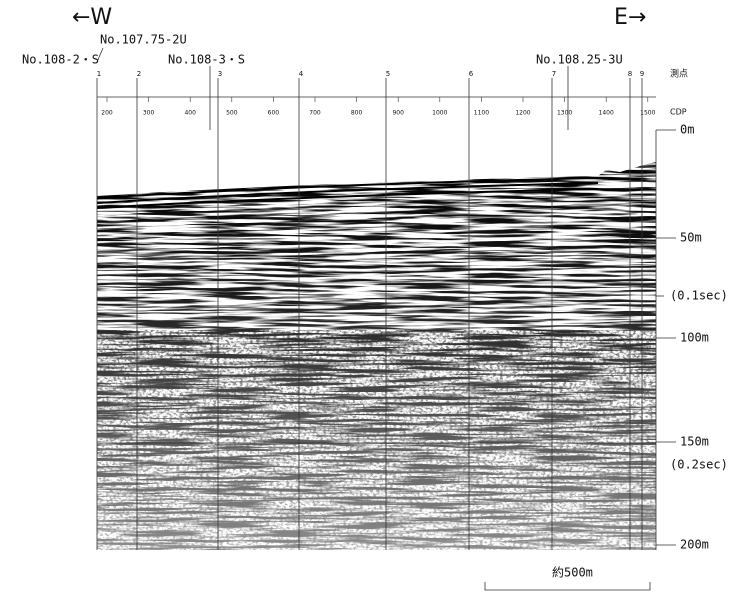 This screenshot has width=756, height=598. What do you see at coordinates (139, 74) in the screenshot?
I see `station-label: 2` at bounding box center [139, 74].